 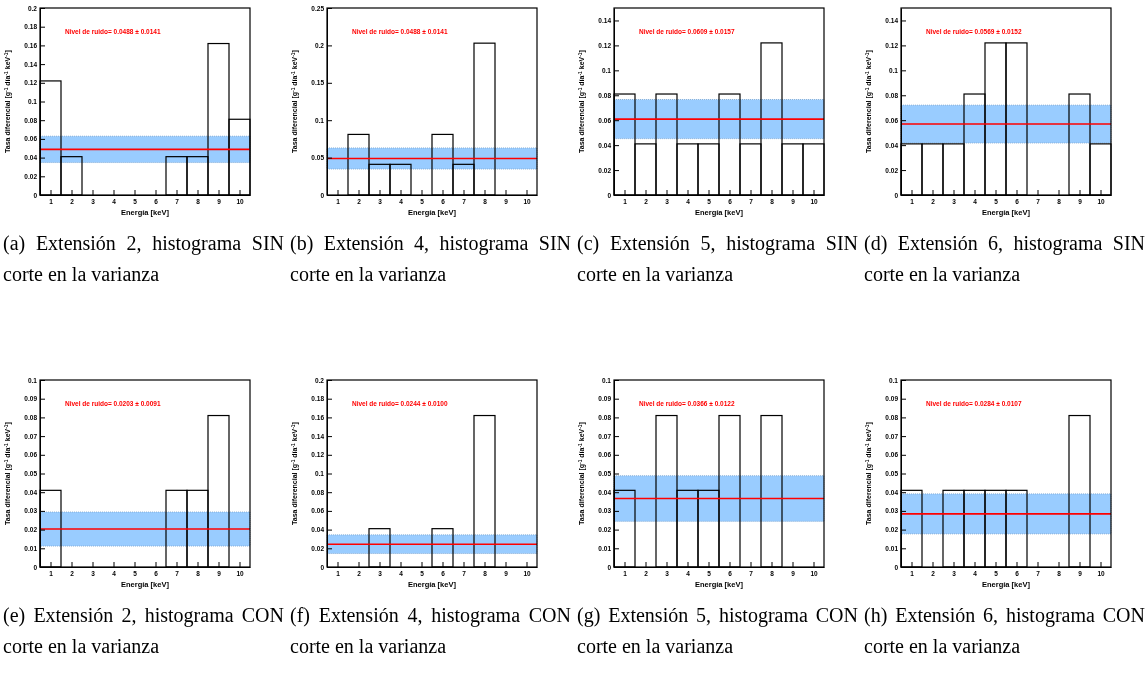 What do you see at coordinates (430, 631) in the screenshot?
I see `text: (f) Extensión 4, histograma CON corte en la varianza` at bounding box center [430, 631].